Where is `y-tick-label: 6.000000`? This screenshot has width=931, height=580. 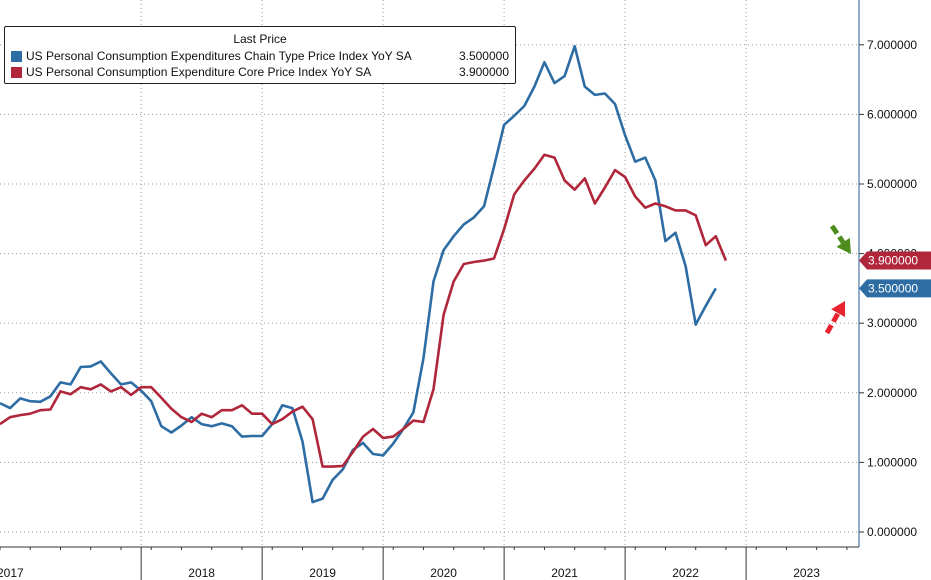
y-tick-label: 6.000000 is located at coordinates (892, 114).